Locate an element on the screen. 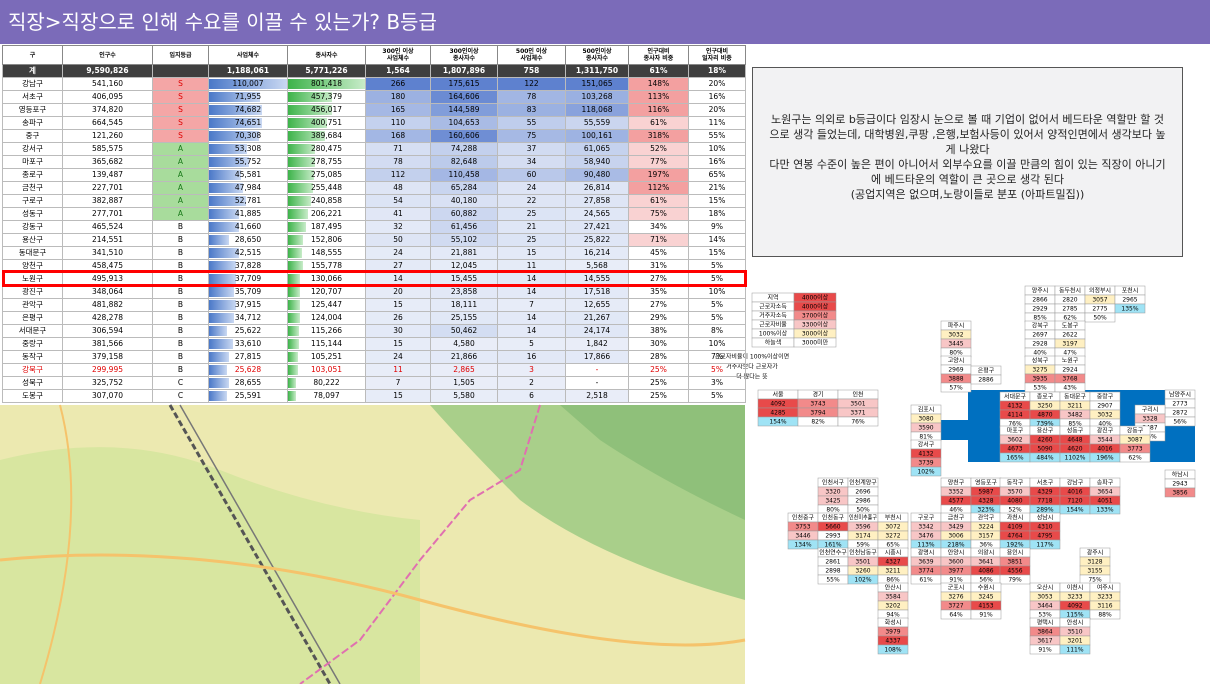  legend-label: 근로자비율 is located at coordinates (773, 325).